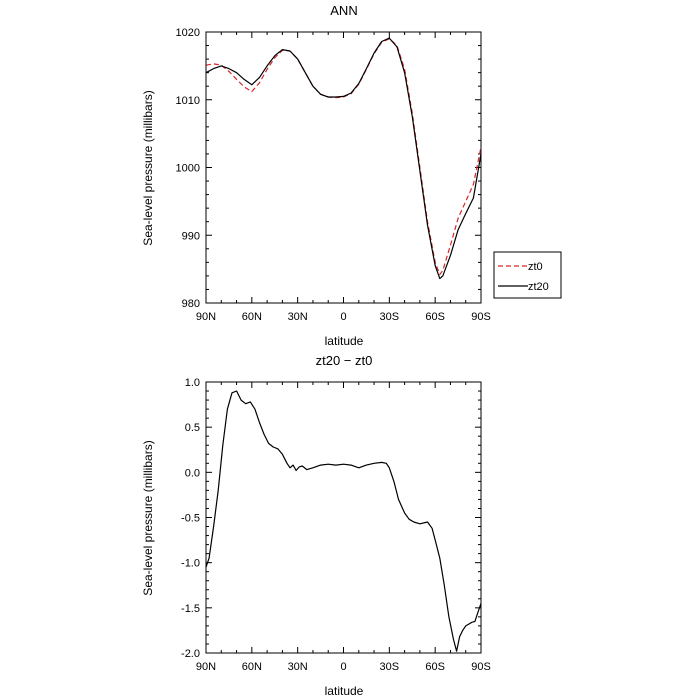 The image size is (700, 700). Describe the element at coordinates (344, 360) in the screenshot. I see `chart-title: zt20 − zt0` at that location.